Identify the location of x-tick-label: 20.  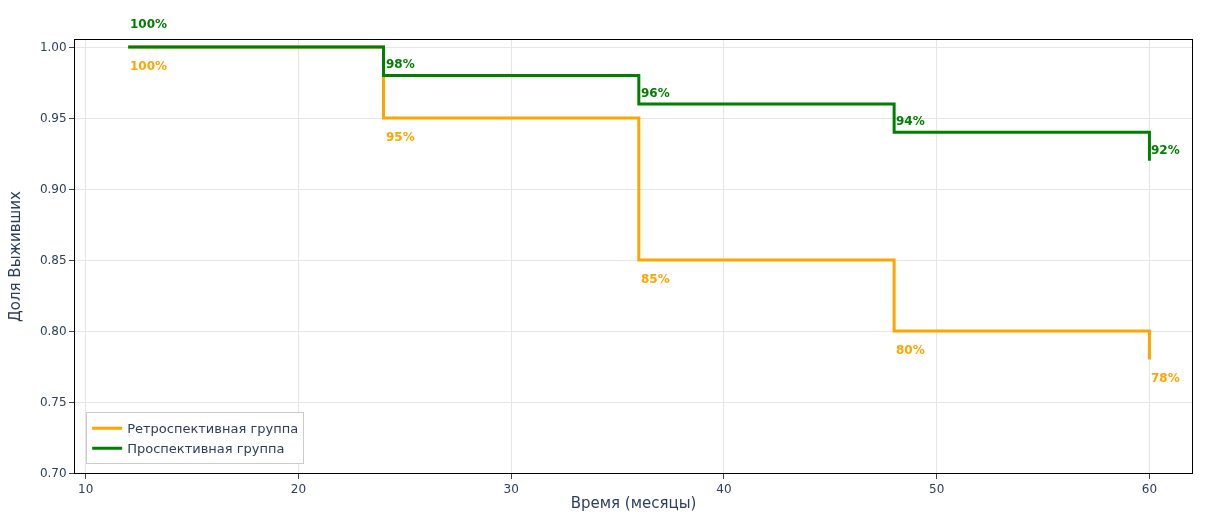
(298, 489).